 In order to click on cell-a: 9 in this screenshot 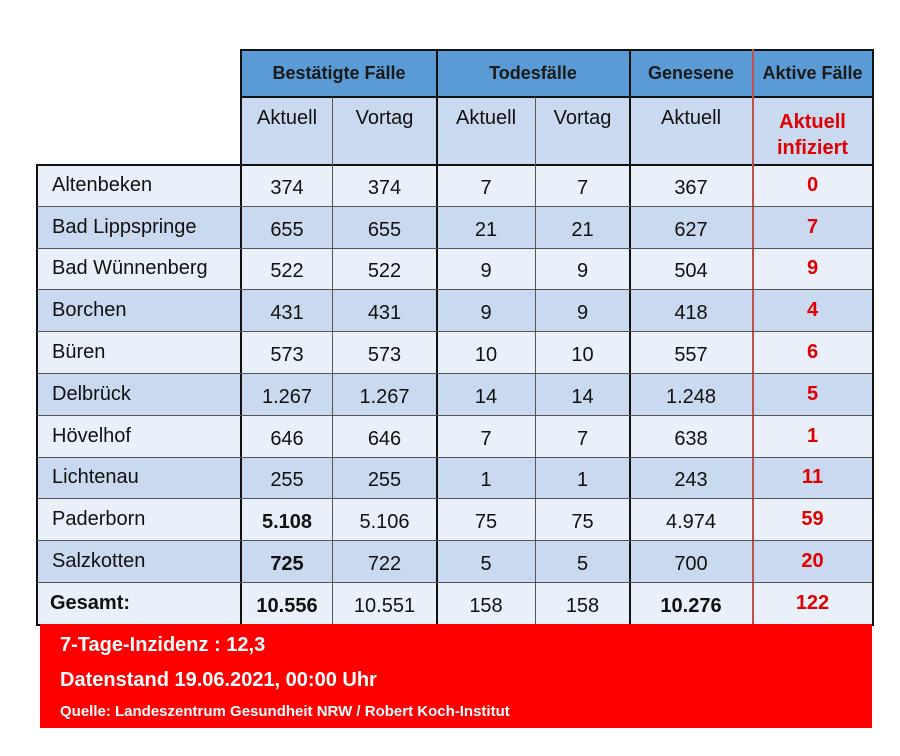, I will do `click(812, 269)`.